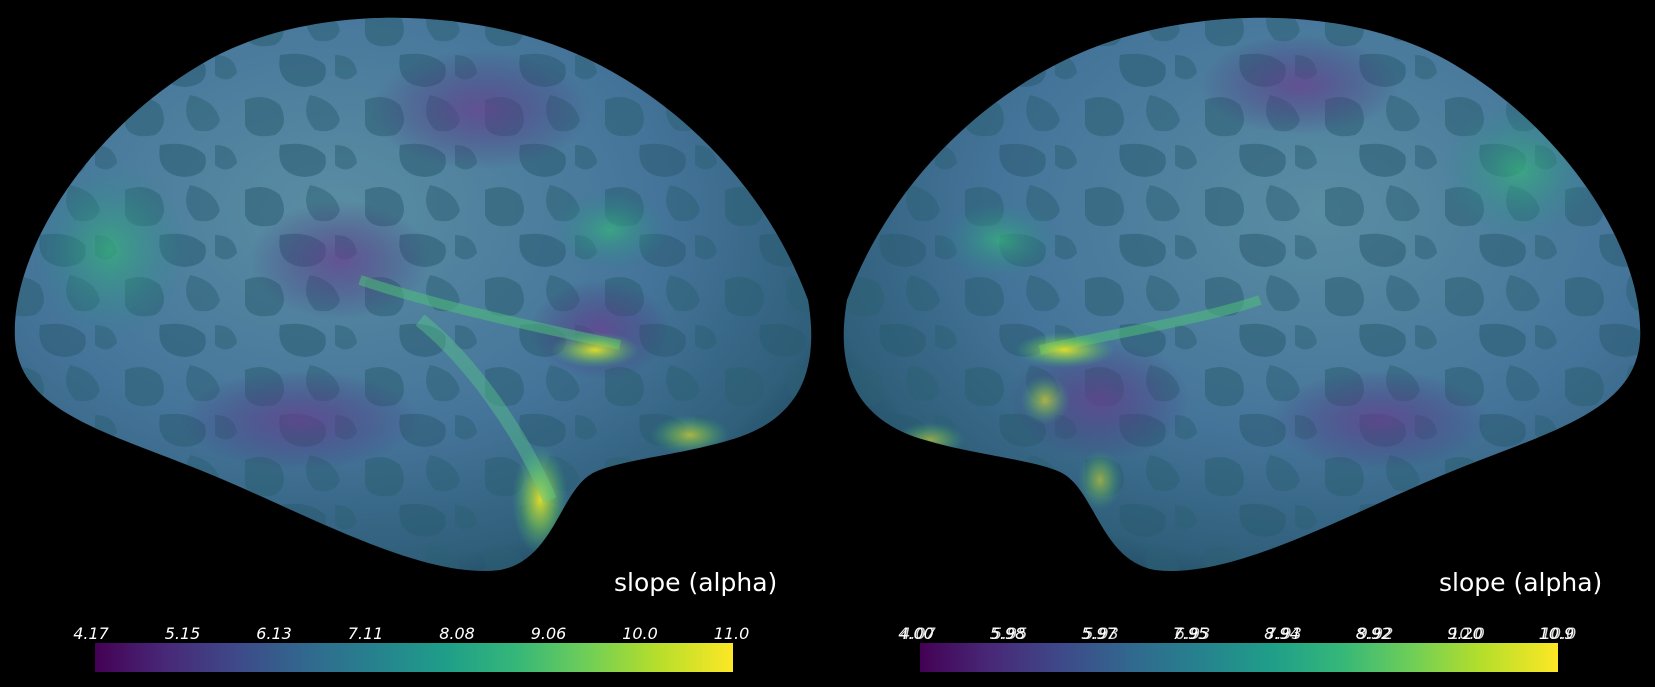  Describe the element at coordinates (731, 633) in the screenshot. I see `left-colorbar-tick-7: 11.0` at that location.